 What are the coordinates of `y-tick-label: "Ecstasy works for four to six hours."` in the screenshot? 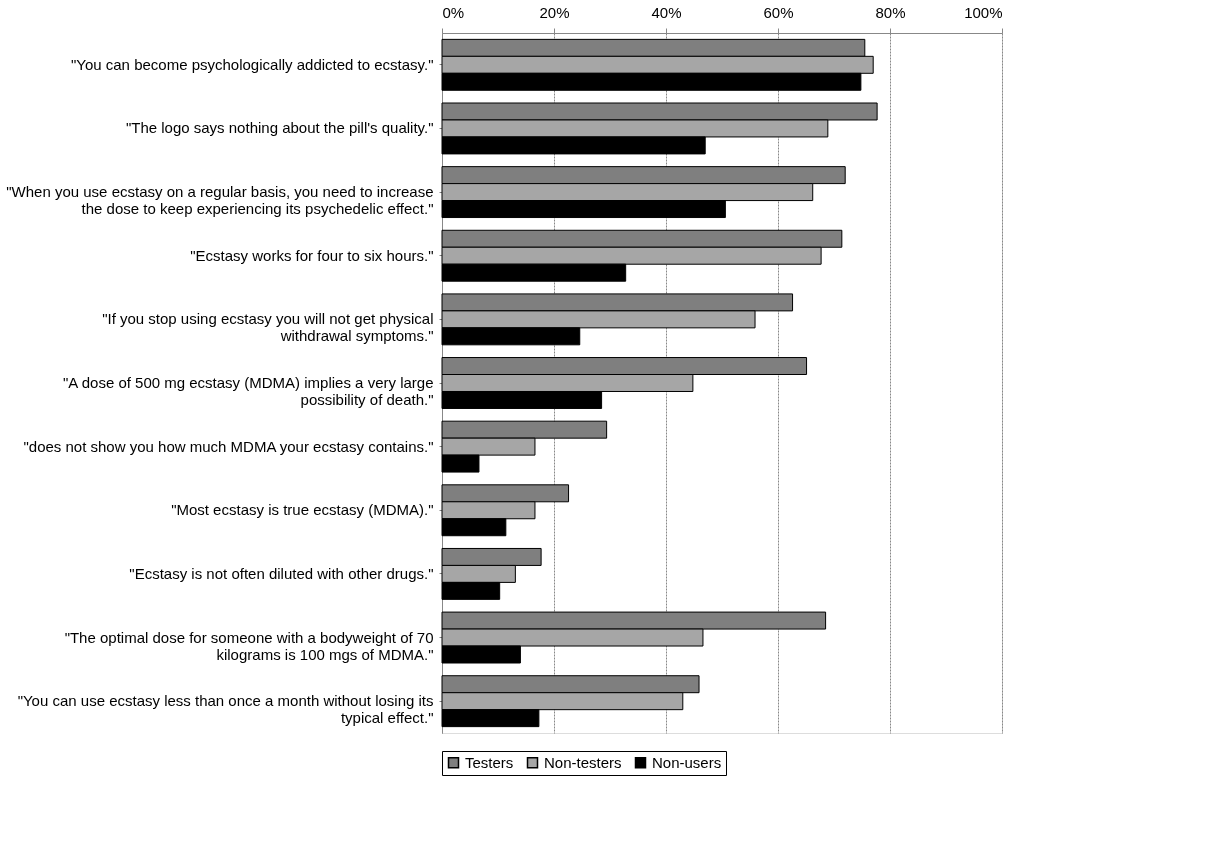 It's located at (312, 255).